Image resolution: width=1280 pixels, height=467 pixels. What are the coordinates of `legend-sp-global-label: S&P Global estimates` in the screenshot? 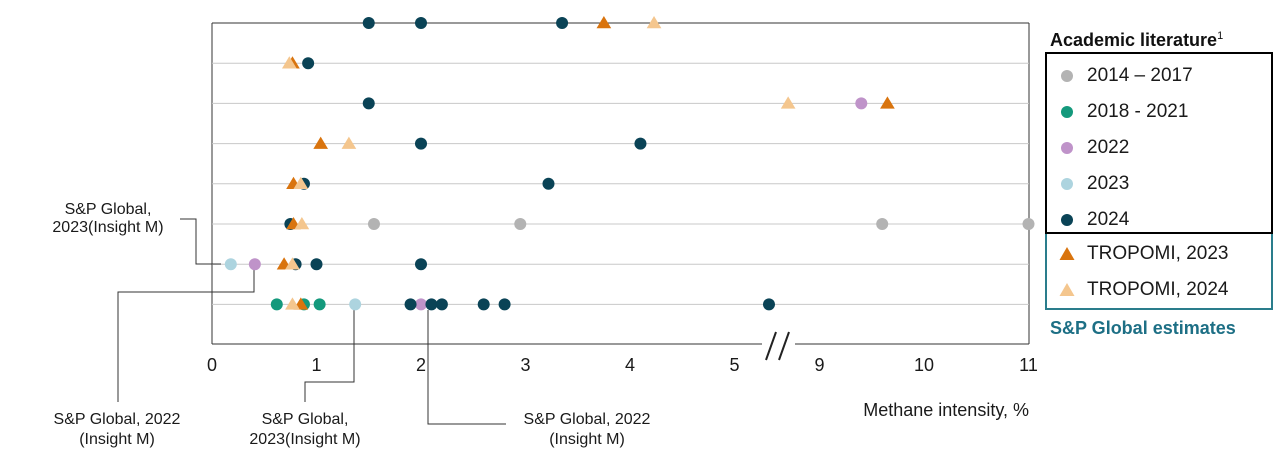 It's located at (1143, 328).